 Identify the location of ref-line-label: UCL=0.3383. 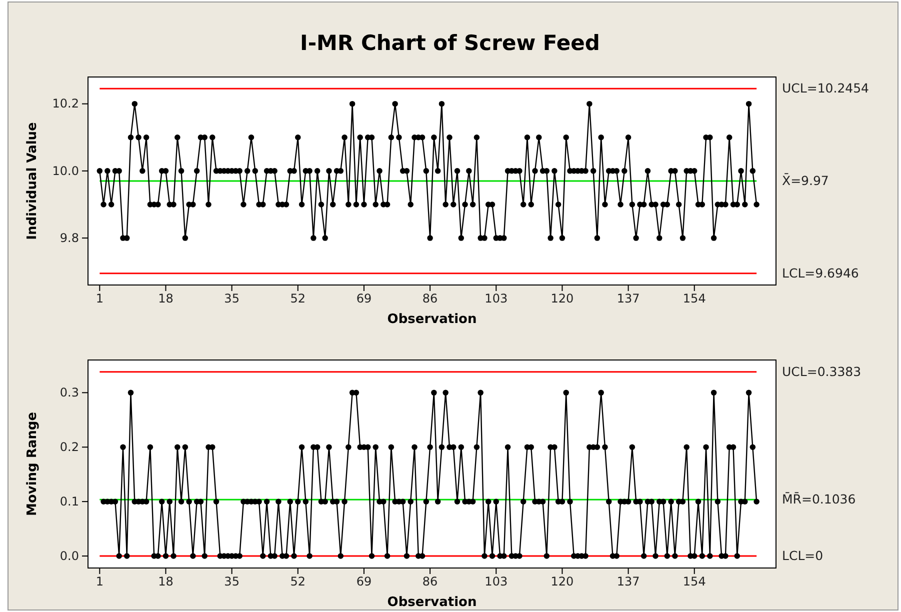
(822, 371).